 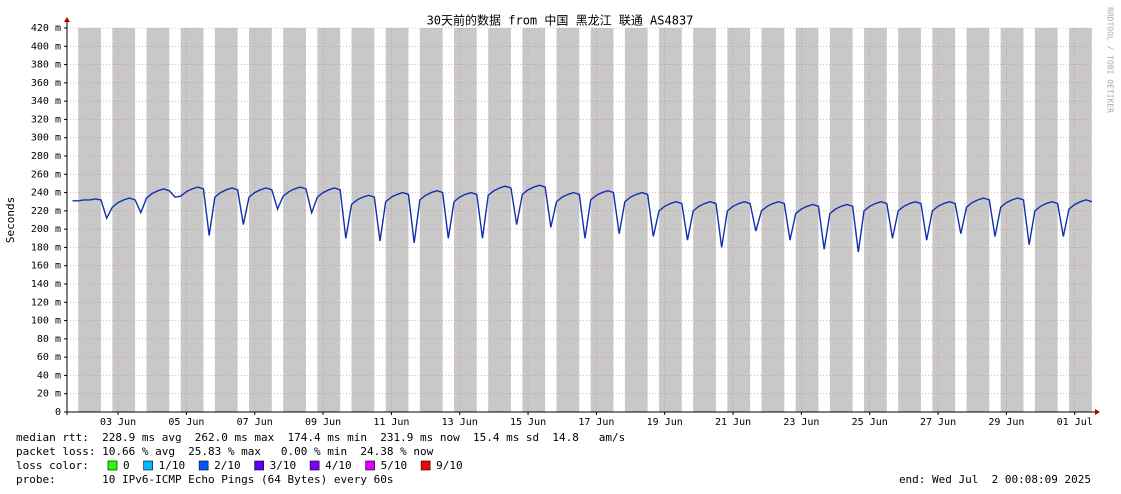 I want to click on y-tick-label: 240 m, so click(x=46, y=193).